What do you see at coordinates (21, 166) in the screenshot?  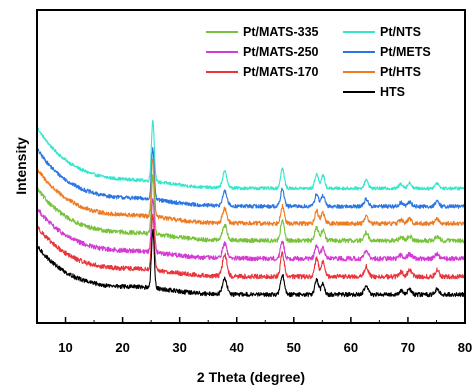 I see `y-axis-title: Intensity` at bounding box center [21, 166].